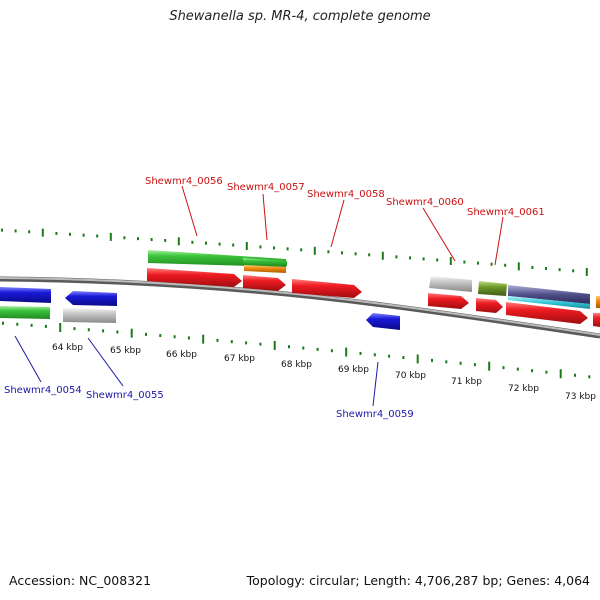 This screenshot has width=600, height=600. Describe the element at coordinates (523, 389) in the screenshot. I see `axis-label: 72 kbp` at that location.